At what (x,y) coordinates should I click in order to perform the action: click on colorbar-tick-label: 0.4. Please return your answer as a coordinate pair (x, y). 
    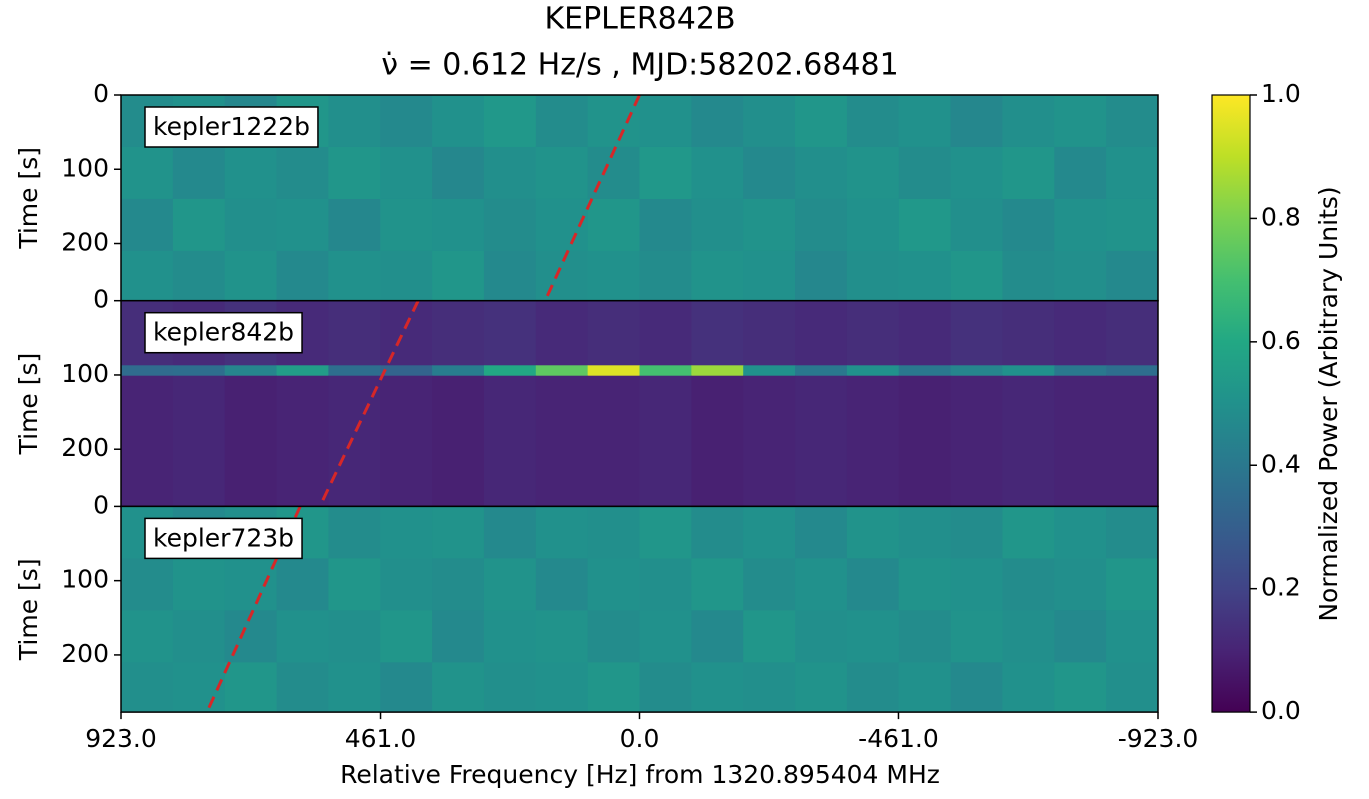
    Looking at the image, I should click on (1281, 463).